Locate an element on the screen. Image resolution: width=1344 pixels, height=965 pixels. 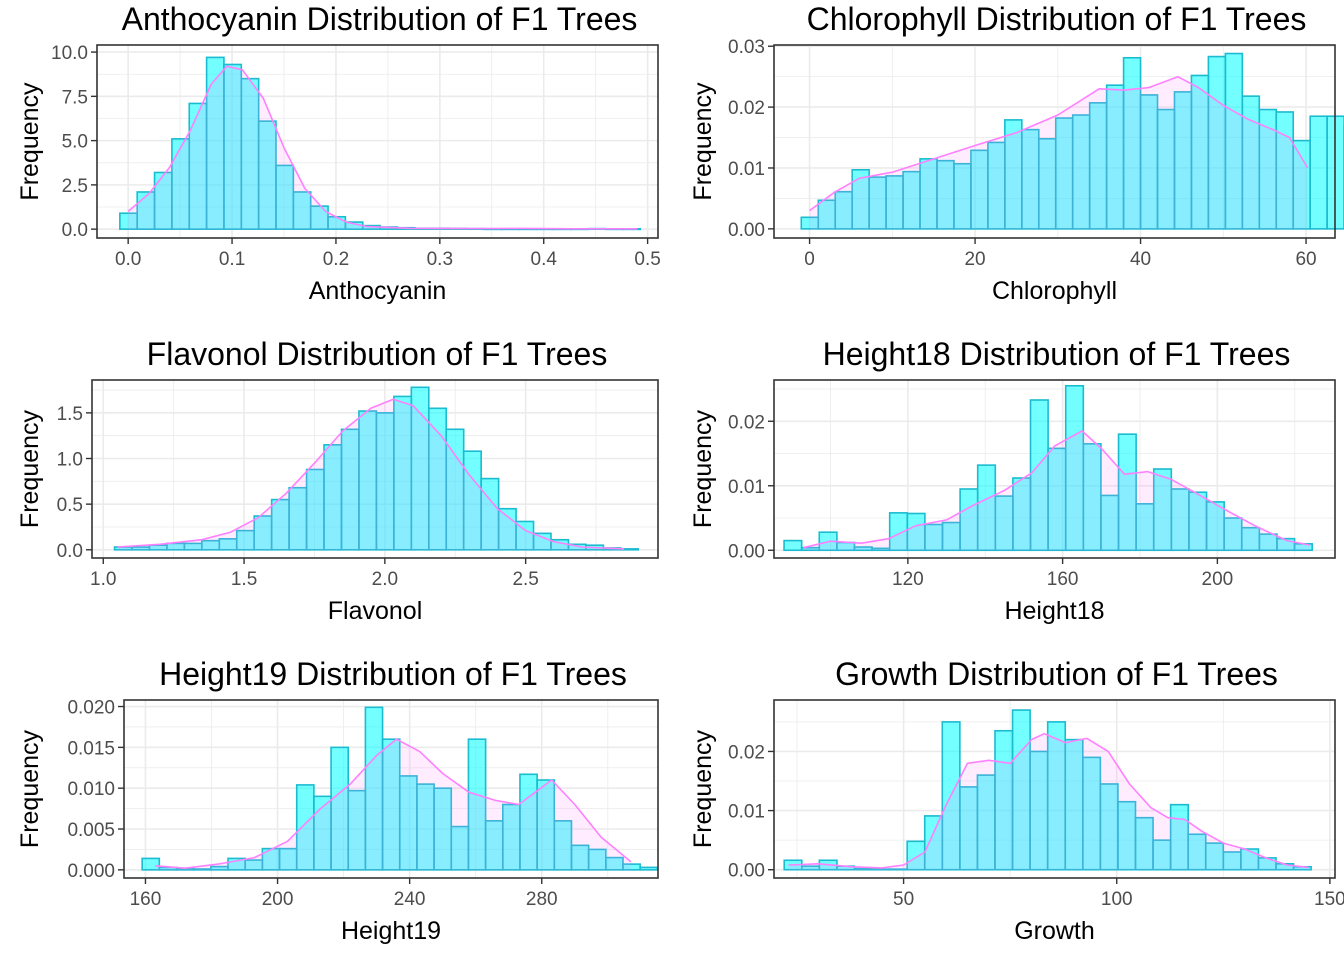
y-tick-label: 0.015 is located at coordinates (91, 748).